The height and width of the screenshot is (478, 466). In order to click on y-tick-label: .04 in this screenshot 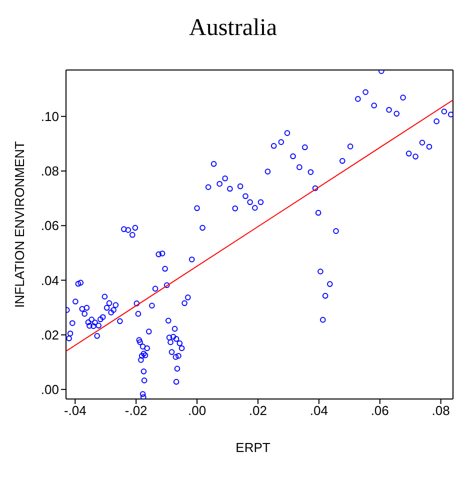, I will do `click(49, 280)`.